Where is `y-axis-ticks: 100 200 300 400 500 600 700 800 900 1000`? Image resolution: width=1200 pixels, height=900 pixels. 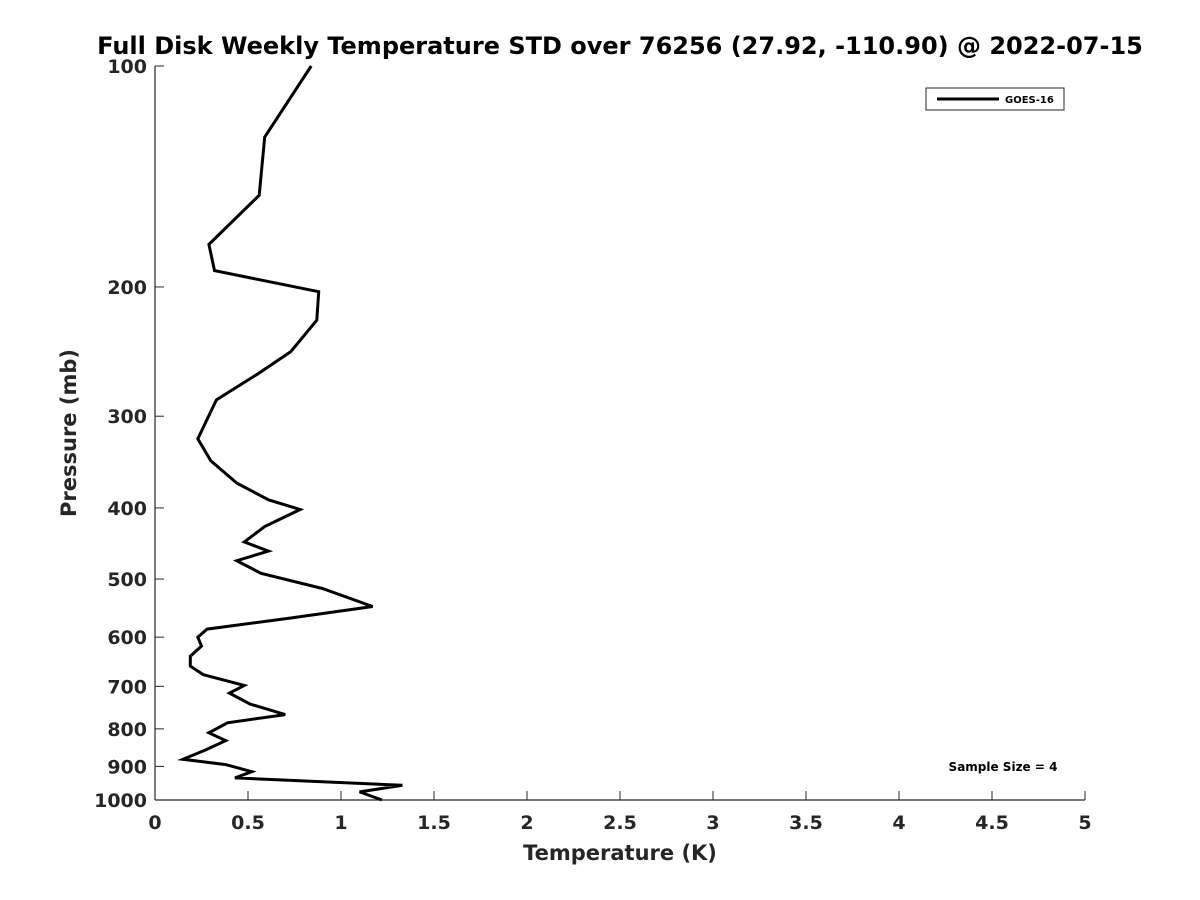
y-axis-ticks: 100 200 300 400 500 600 700 800 900 1000 is located at coordinates (129, 434).